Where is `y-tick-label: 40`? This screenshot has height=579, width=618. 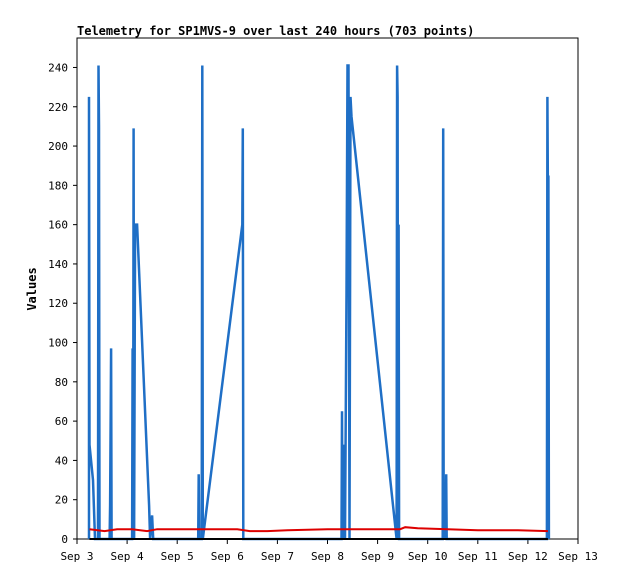
y-tick-label: 40 is located at coordinates (61, 460).